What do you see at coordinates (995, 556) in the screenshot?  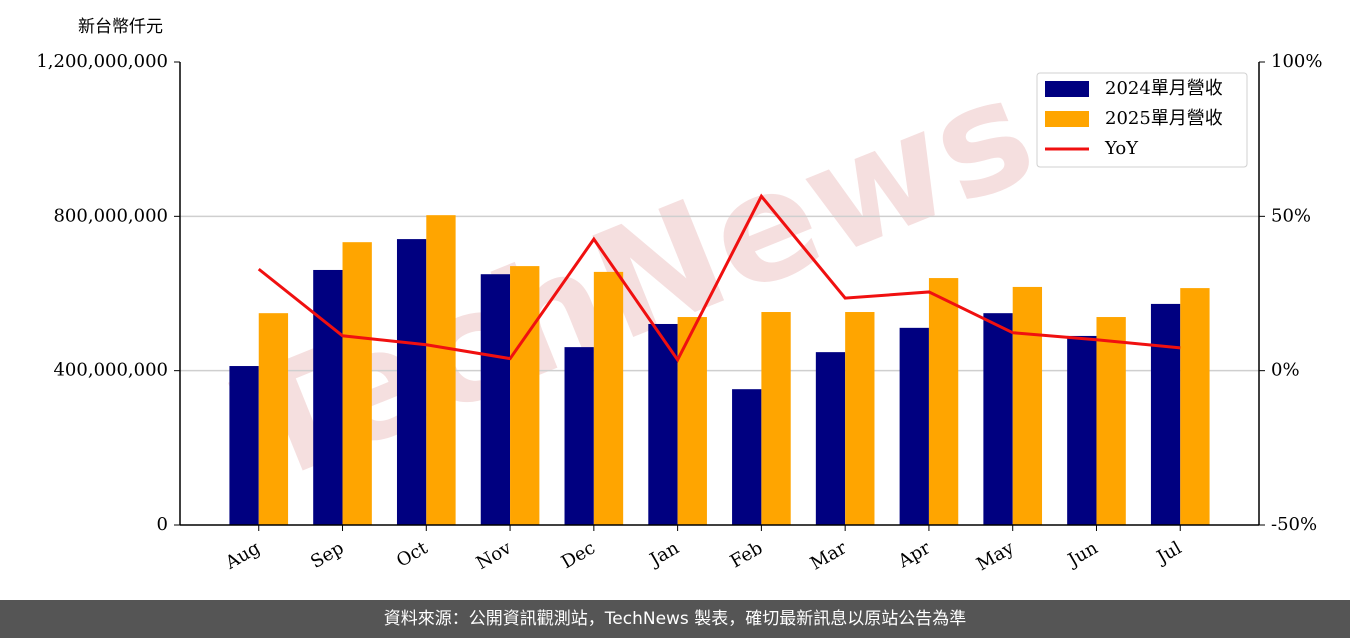 I see `x-tick-label: May` at bounding box center [995, 556].